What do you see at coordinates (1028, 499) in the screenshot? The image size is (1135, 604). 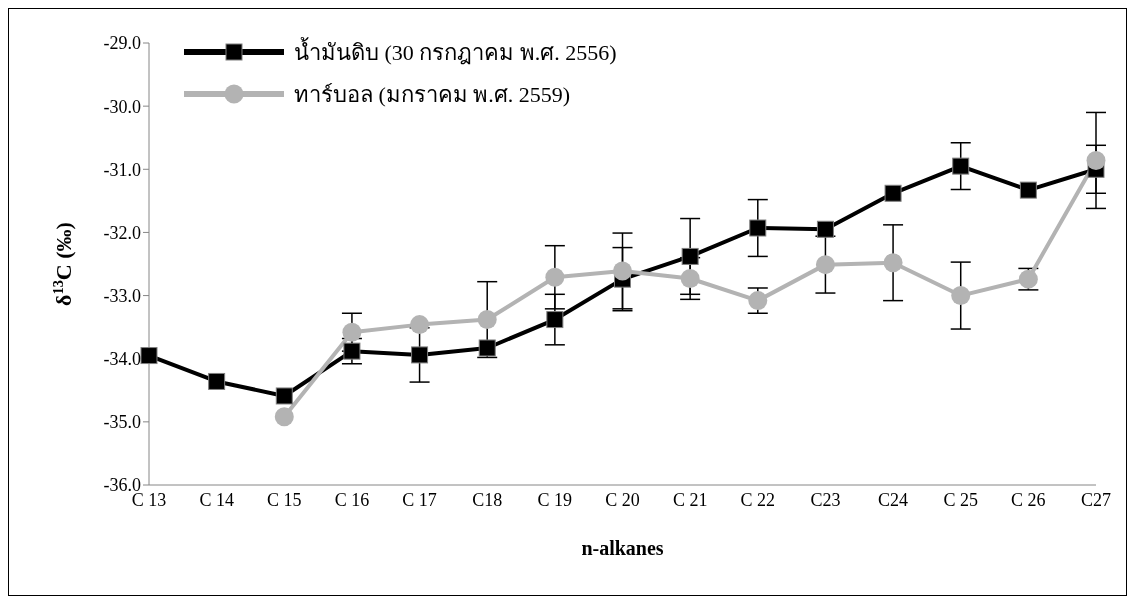 I see `x-tick-label: C 26` at bounding box center [1028, 499].